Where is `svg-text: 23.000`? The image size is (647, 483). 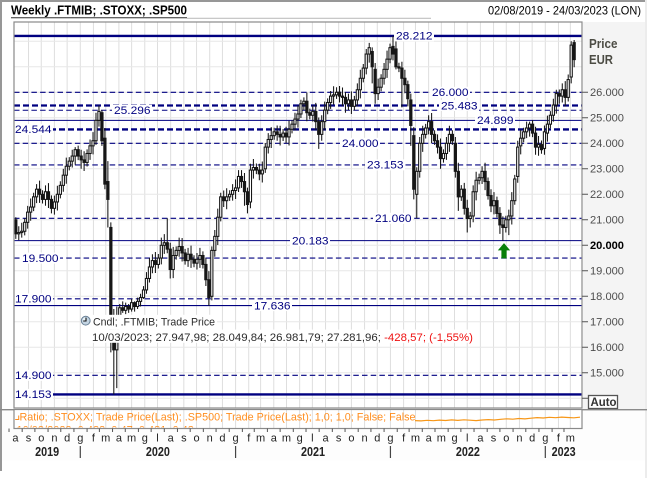 svg-text: 23.000 is located at coordinates (607, 170).